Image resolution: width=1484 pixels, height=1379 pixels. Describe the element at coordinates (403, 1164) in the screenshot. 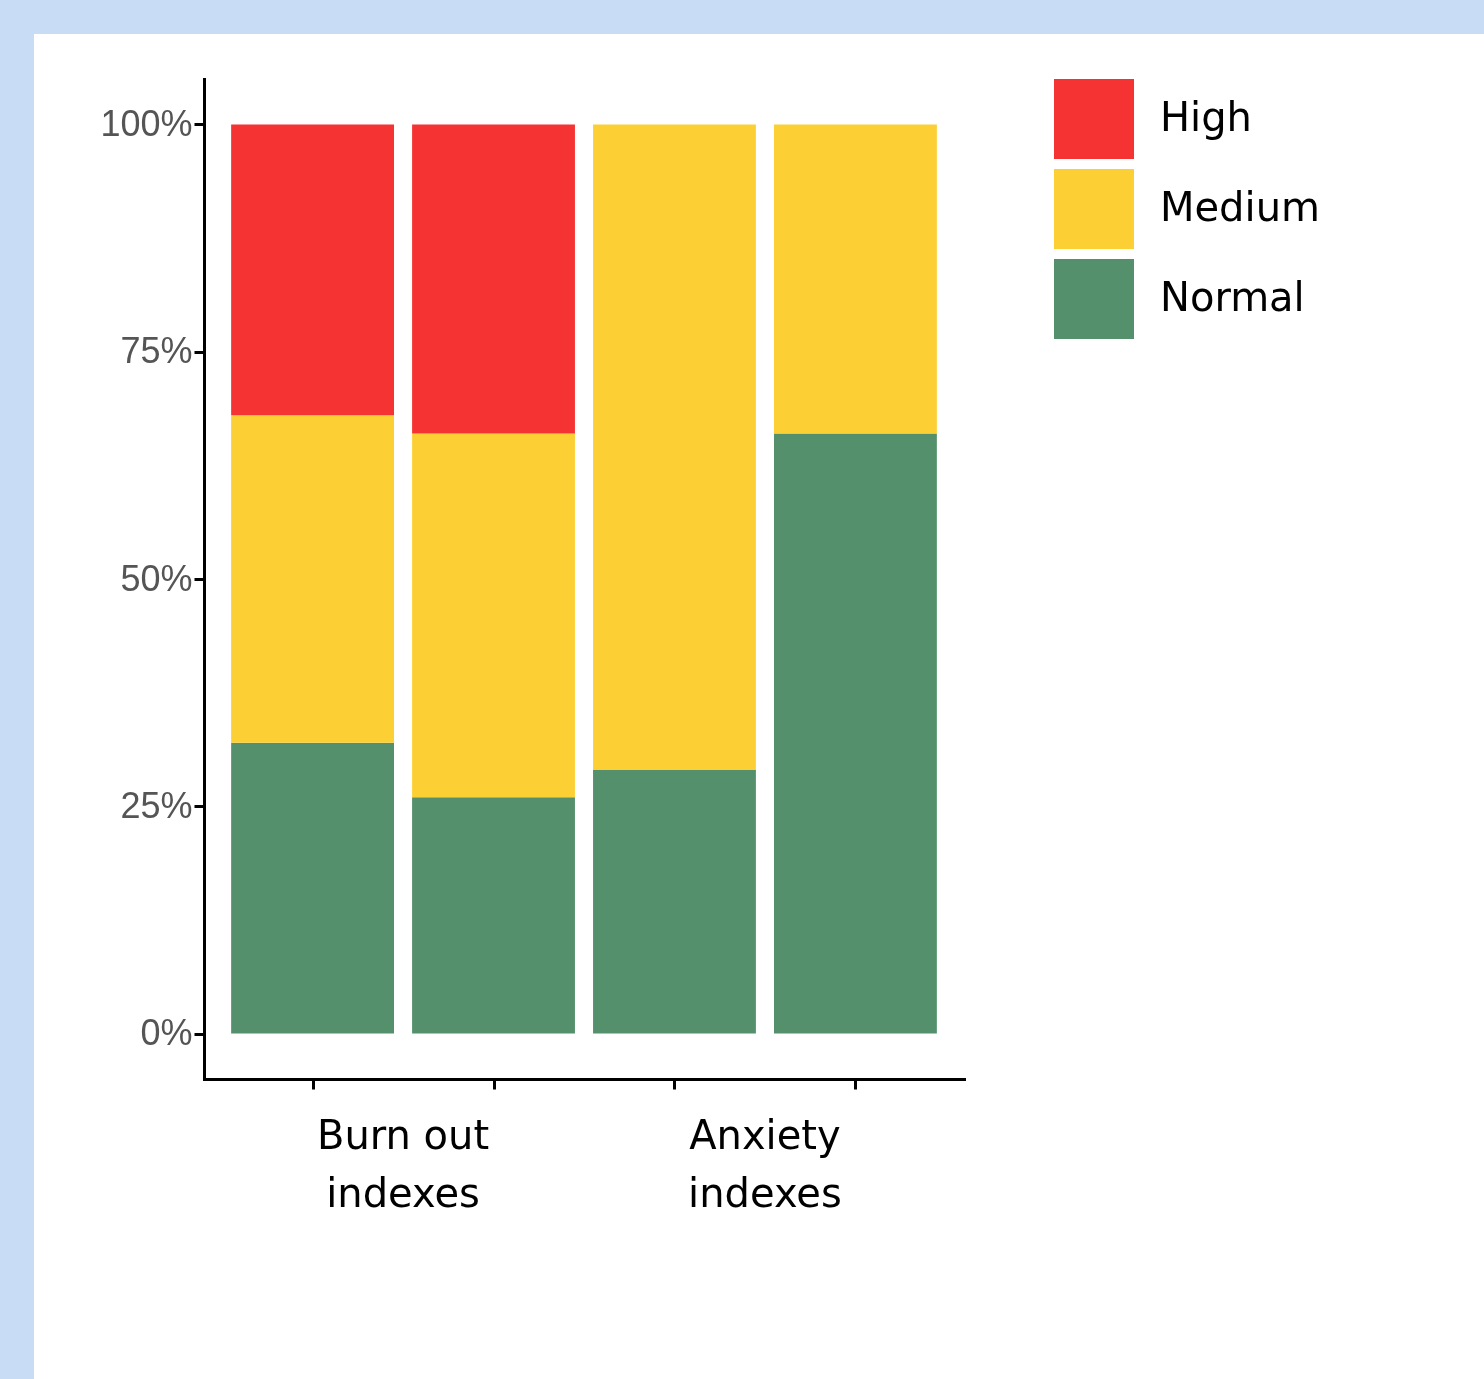

I see `text: Burn out indexes` at that location.